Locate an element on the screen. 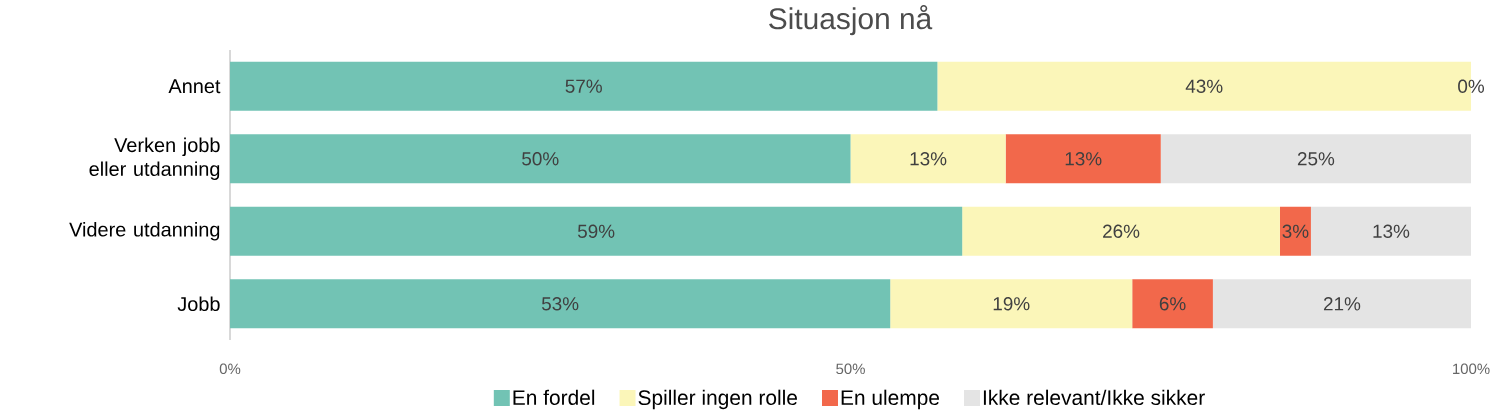  data-label: 6% is located at coordinates (1172, 304).